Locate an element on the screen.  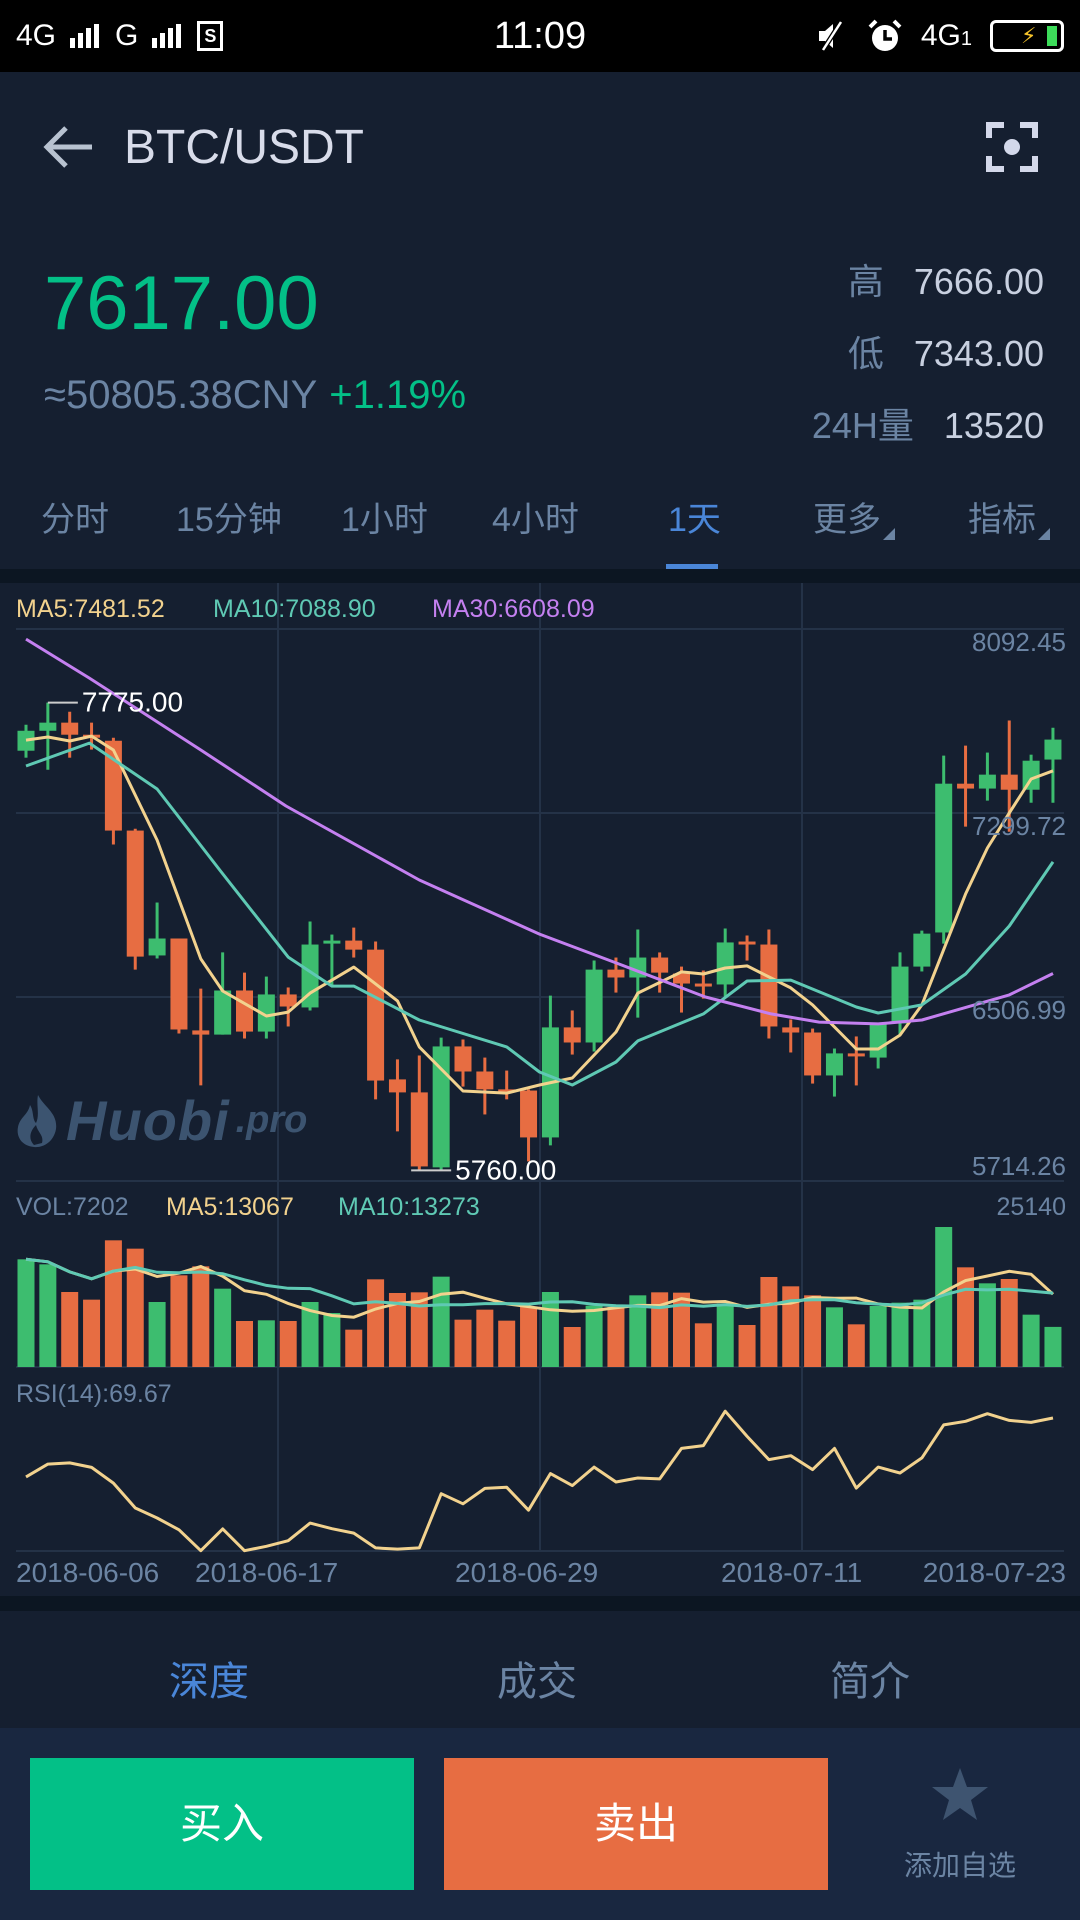
tab-4hour: 4小时 is located at coordinates (535, 520).